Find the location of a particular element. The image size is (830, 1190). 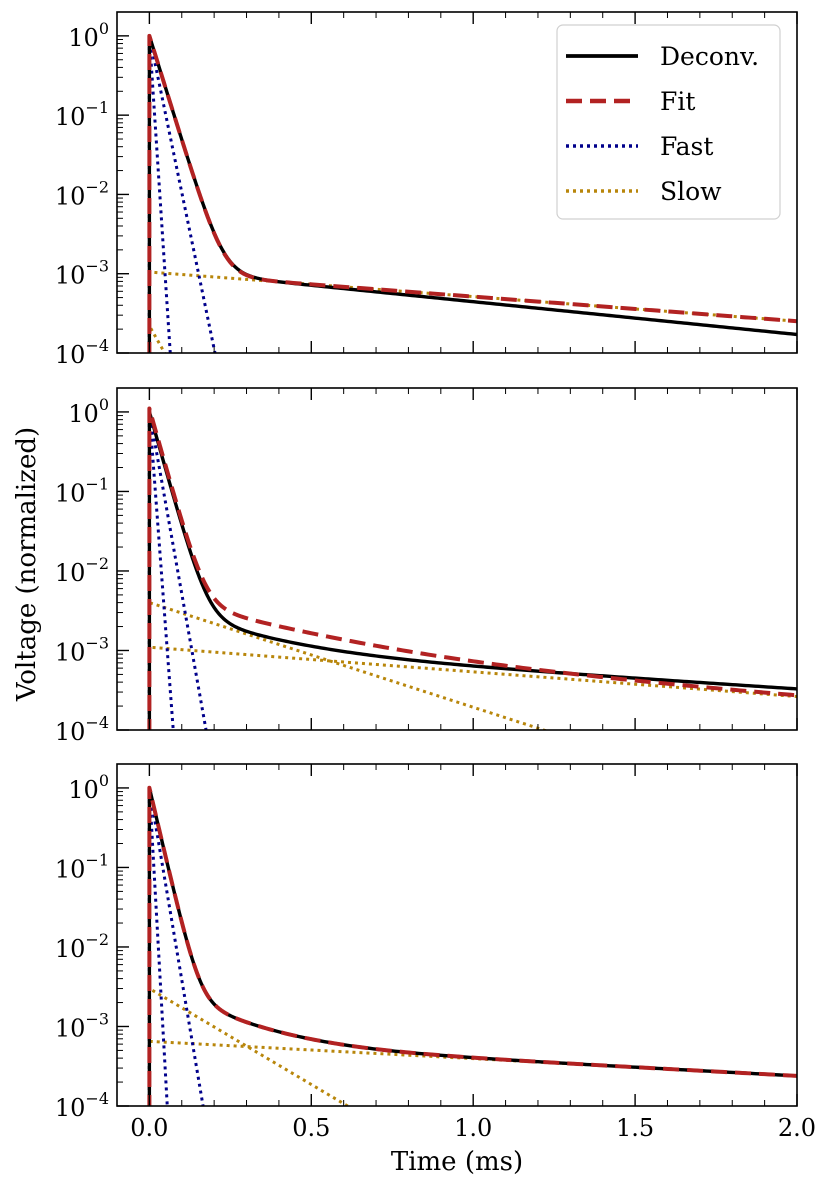

x-tick-label: 0.0 is located at coordinates (149, 1128).